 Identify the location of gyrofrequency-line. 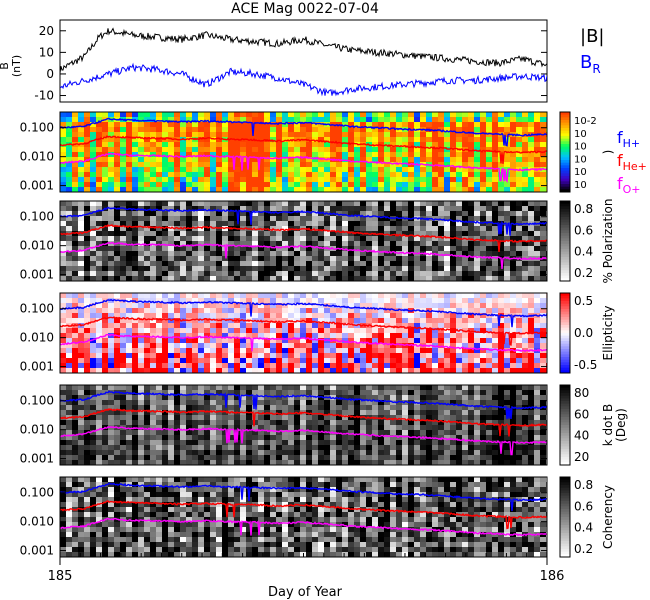
(303, 255).